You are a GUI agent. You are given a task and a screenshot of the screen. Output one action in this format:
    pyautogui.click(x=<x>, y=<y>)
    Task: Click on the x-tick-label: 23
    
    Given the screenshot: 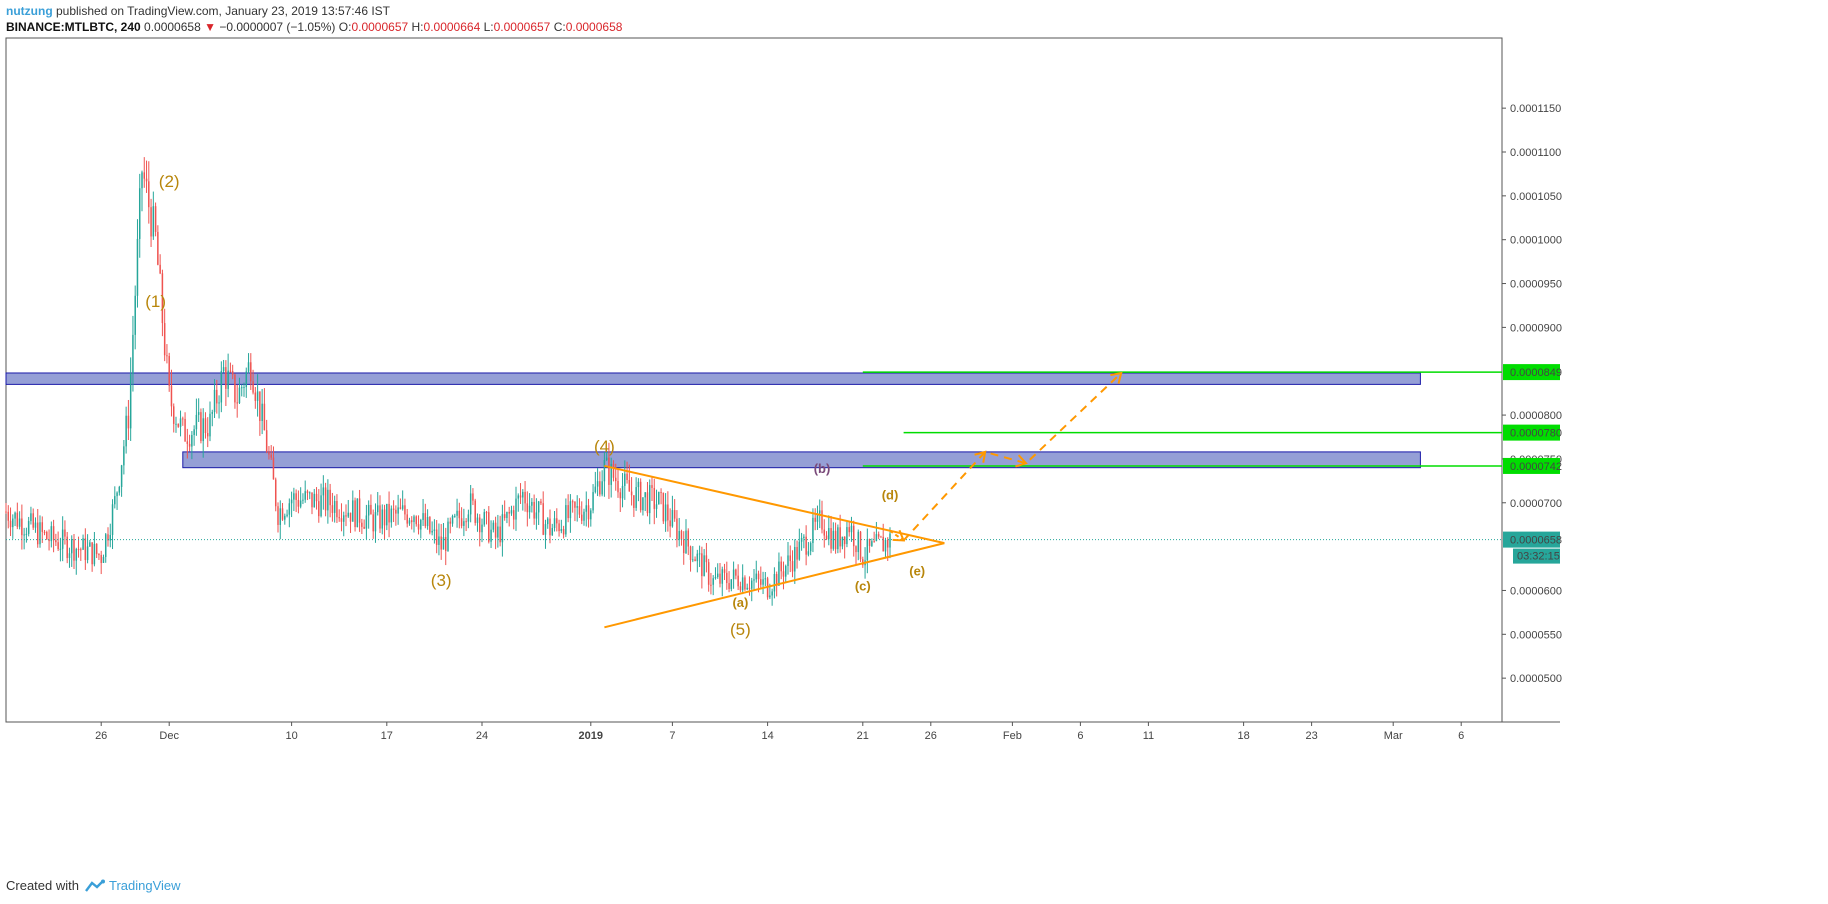 What is the action you would take?
    pyautogui.click(x=1311, y=736)
    